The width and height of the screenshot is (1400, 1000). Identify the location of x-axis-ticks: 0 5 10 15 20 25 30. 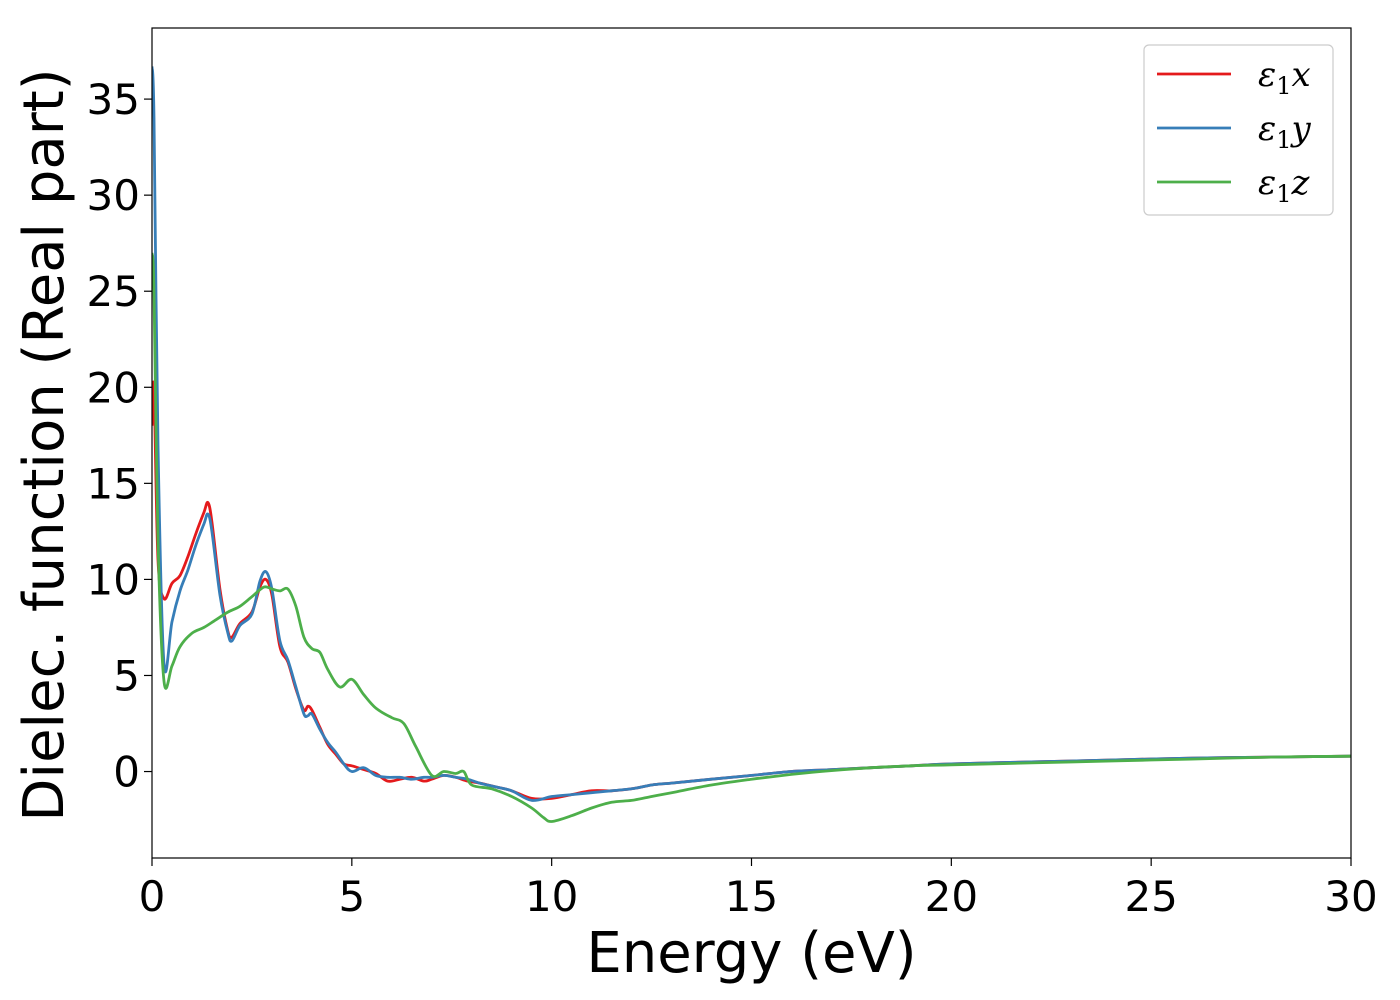
(758, 889).